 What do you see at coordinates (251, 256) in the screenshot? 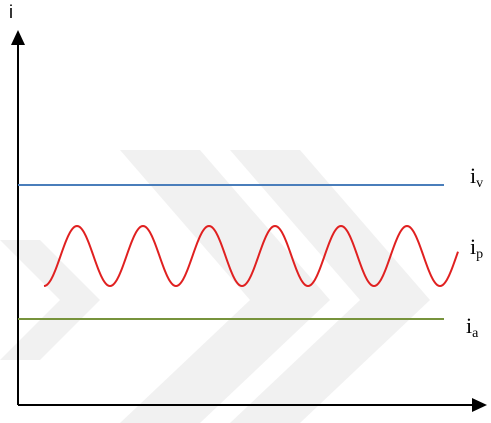
I see `wave-ip` at bounding box center [251, 256].